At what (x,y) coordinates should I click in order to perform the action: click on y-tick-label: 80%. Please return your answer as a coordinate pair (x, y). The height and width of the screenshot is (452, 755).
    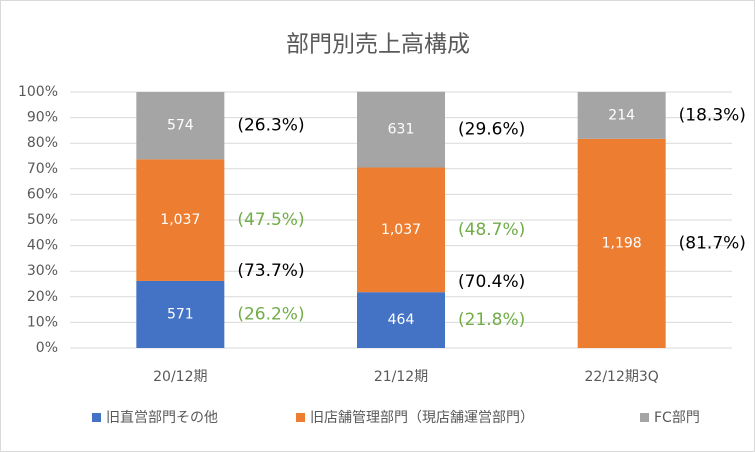
    Looking at the image, I should click on (42, 143).